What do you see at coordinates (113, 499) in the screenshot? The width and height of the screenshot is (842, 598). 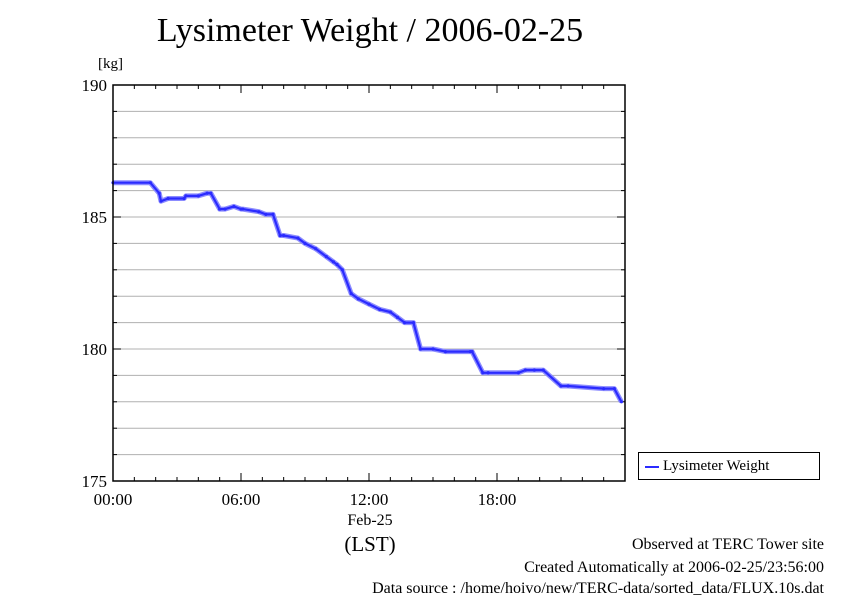 I see `x-tick-label: 00:00` at bounding box center [113, 499].